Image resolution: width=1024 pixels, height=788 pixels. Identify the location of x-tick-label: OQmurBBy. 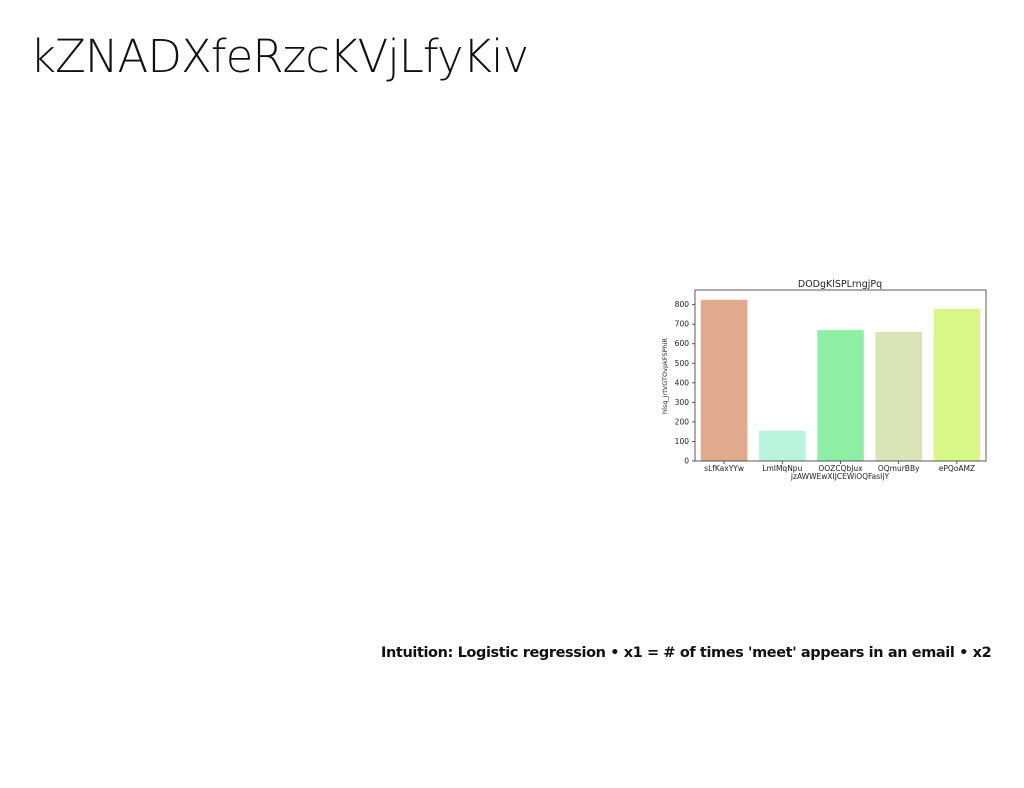
(899, 468).